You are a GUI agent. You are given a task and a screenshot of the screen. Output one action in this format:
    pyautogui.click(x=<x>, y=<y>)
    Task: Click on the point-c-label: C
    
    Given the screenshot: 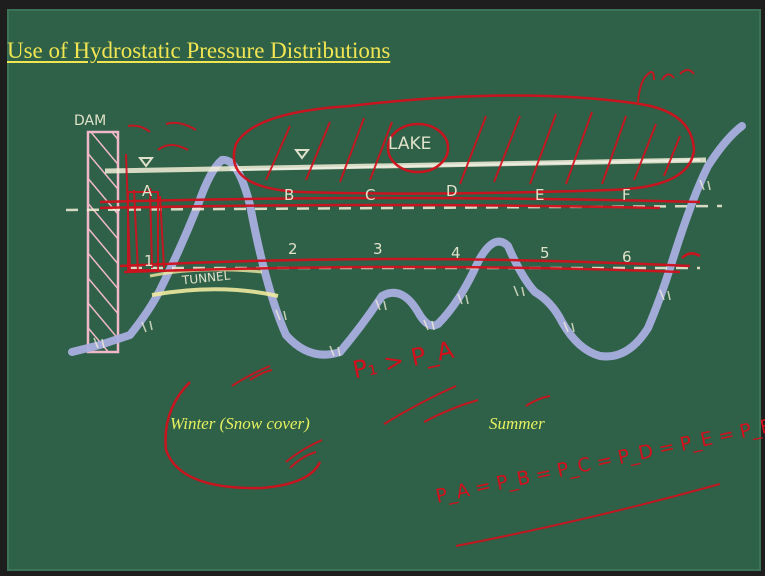 What is the action you would take?
    pyautogui.click(x=370, y=195)
    